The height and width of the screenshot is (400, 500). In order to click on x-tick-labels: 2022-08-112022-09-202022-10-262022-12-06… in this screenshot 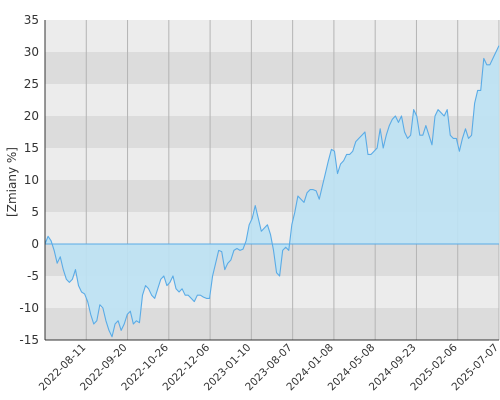, I will do `click(268, 367)`.